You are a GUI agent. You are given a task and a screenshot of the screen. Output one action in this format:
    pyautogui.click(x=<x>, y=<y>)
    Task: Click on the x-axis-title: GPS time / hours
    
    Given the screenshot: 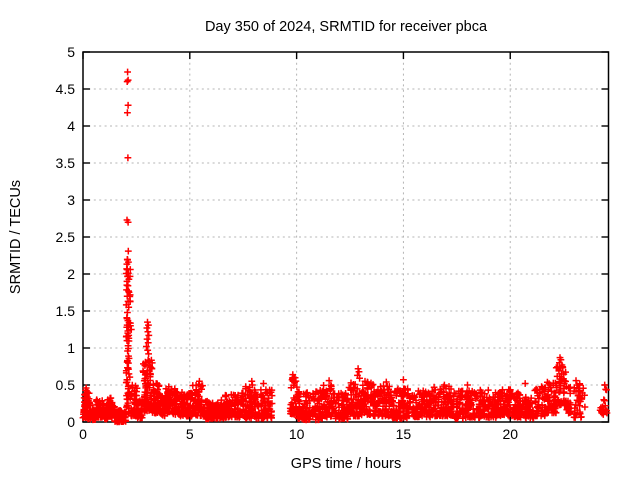 What is the action you would take?
    pyautogui.click(x=346, y=464)
    